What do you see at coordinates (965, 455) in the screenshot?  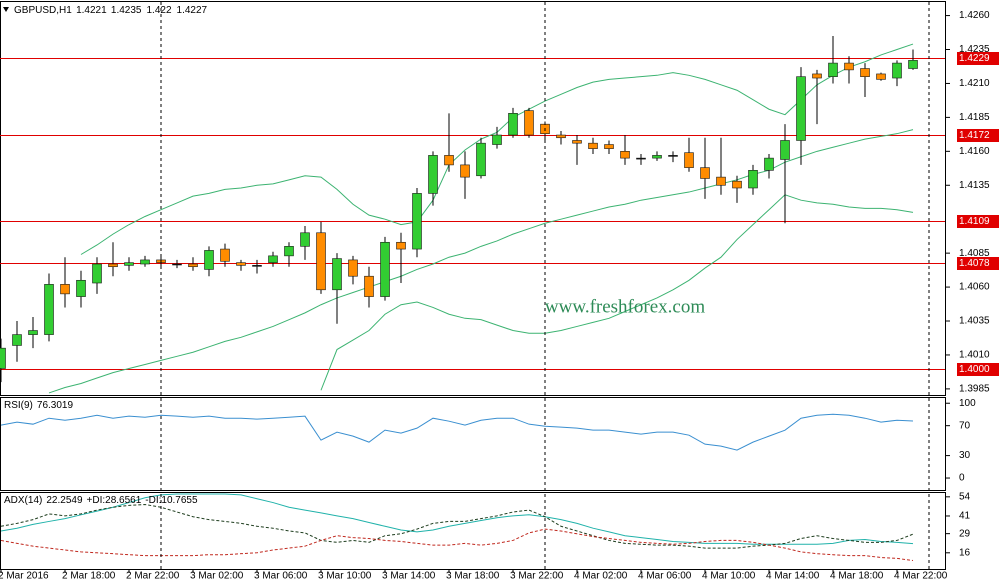 I see `y-tick-label: 30` at bounding box center [965, 455].